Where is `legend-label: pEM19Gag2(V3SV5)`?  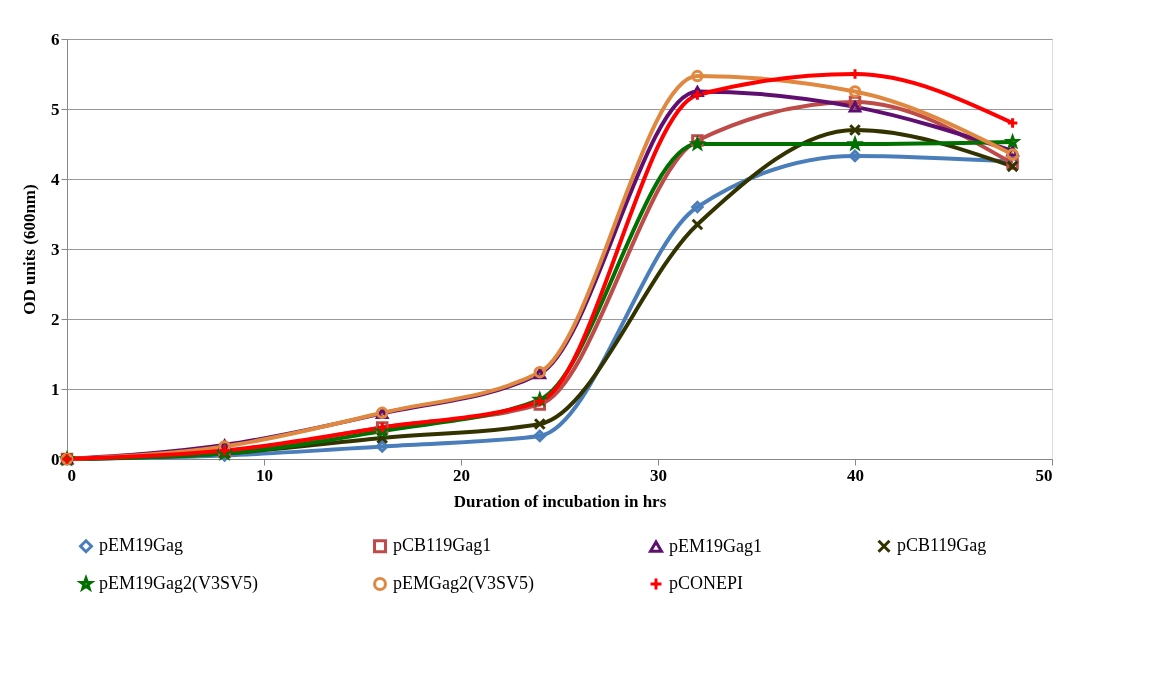
legend-label: pEM19Gag2(V3SV5) is located at coordinates (178, 583).